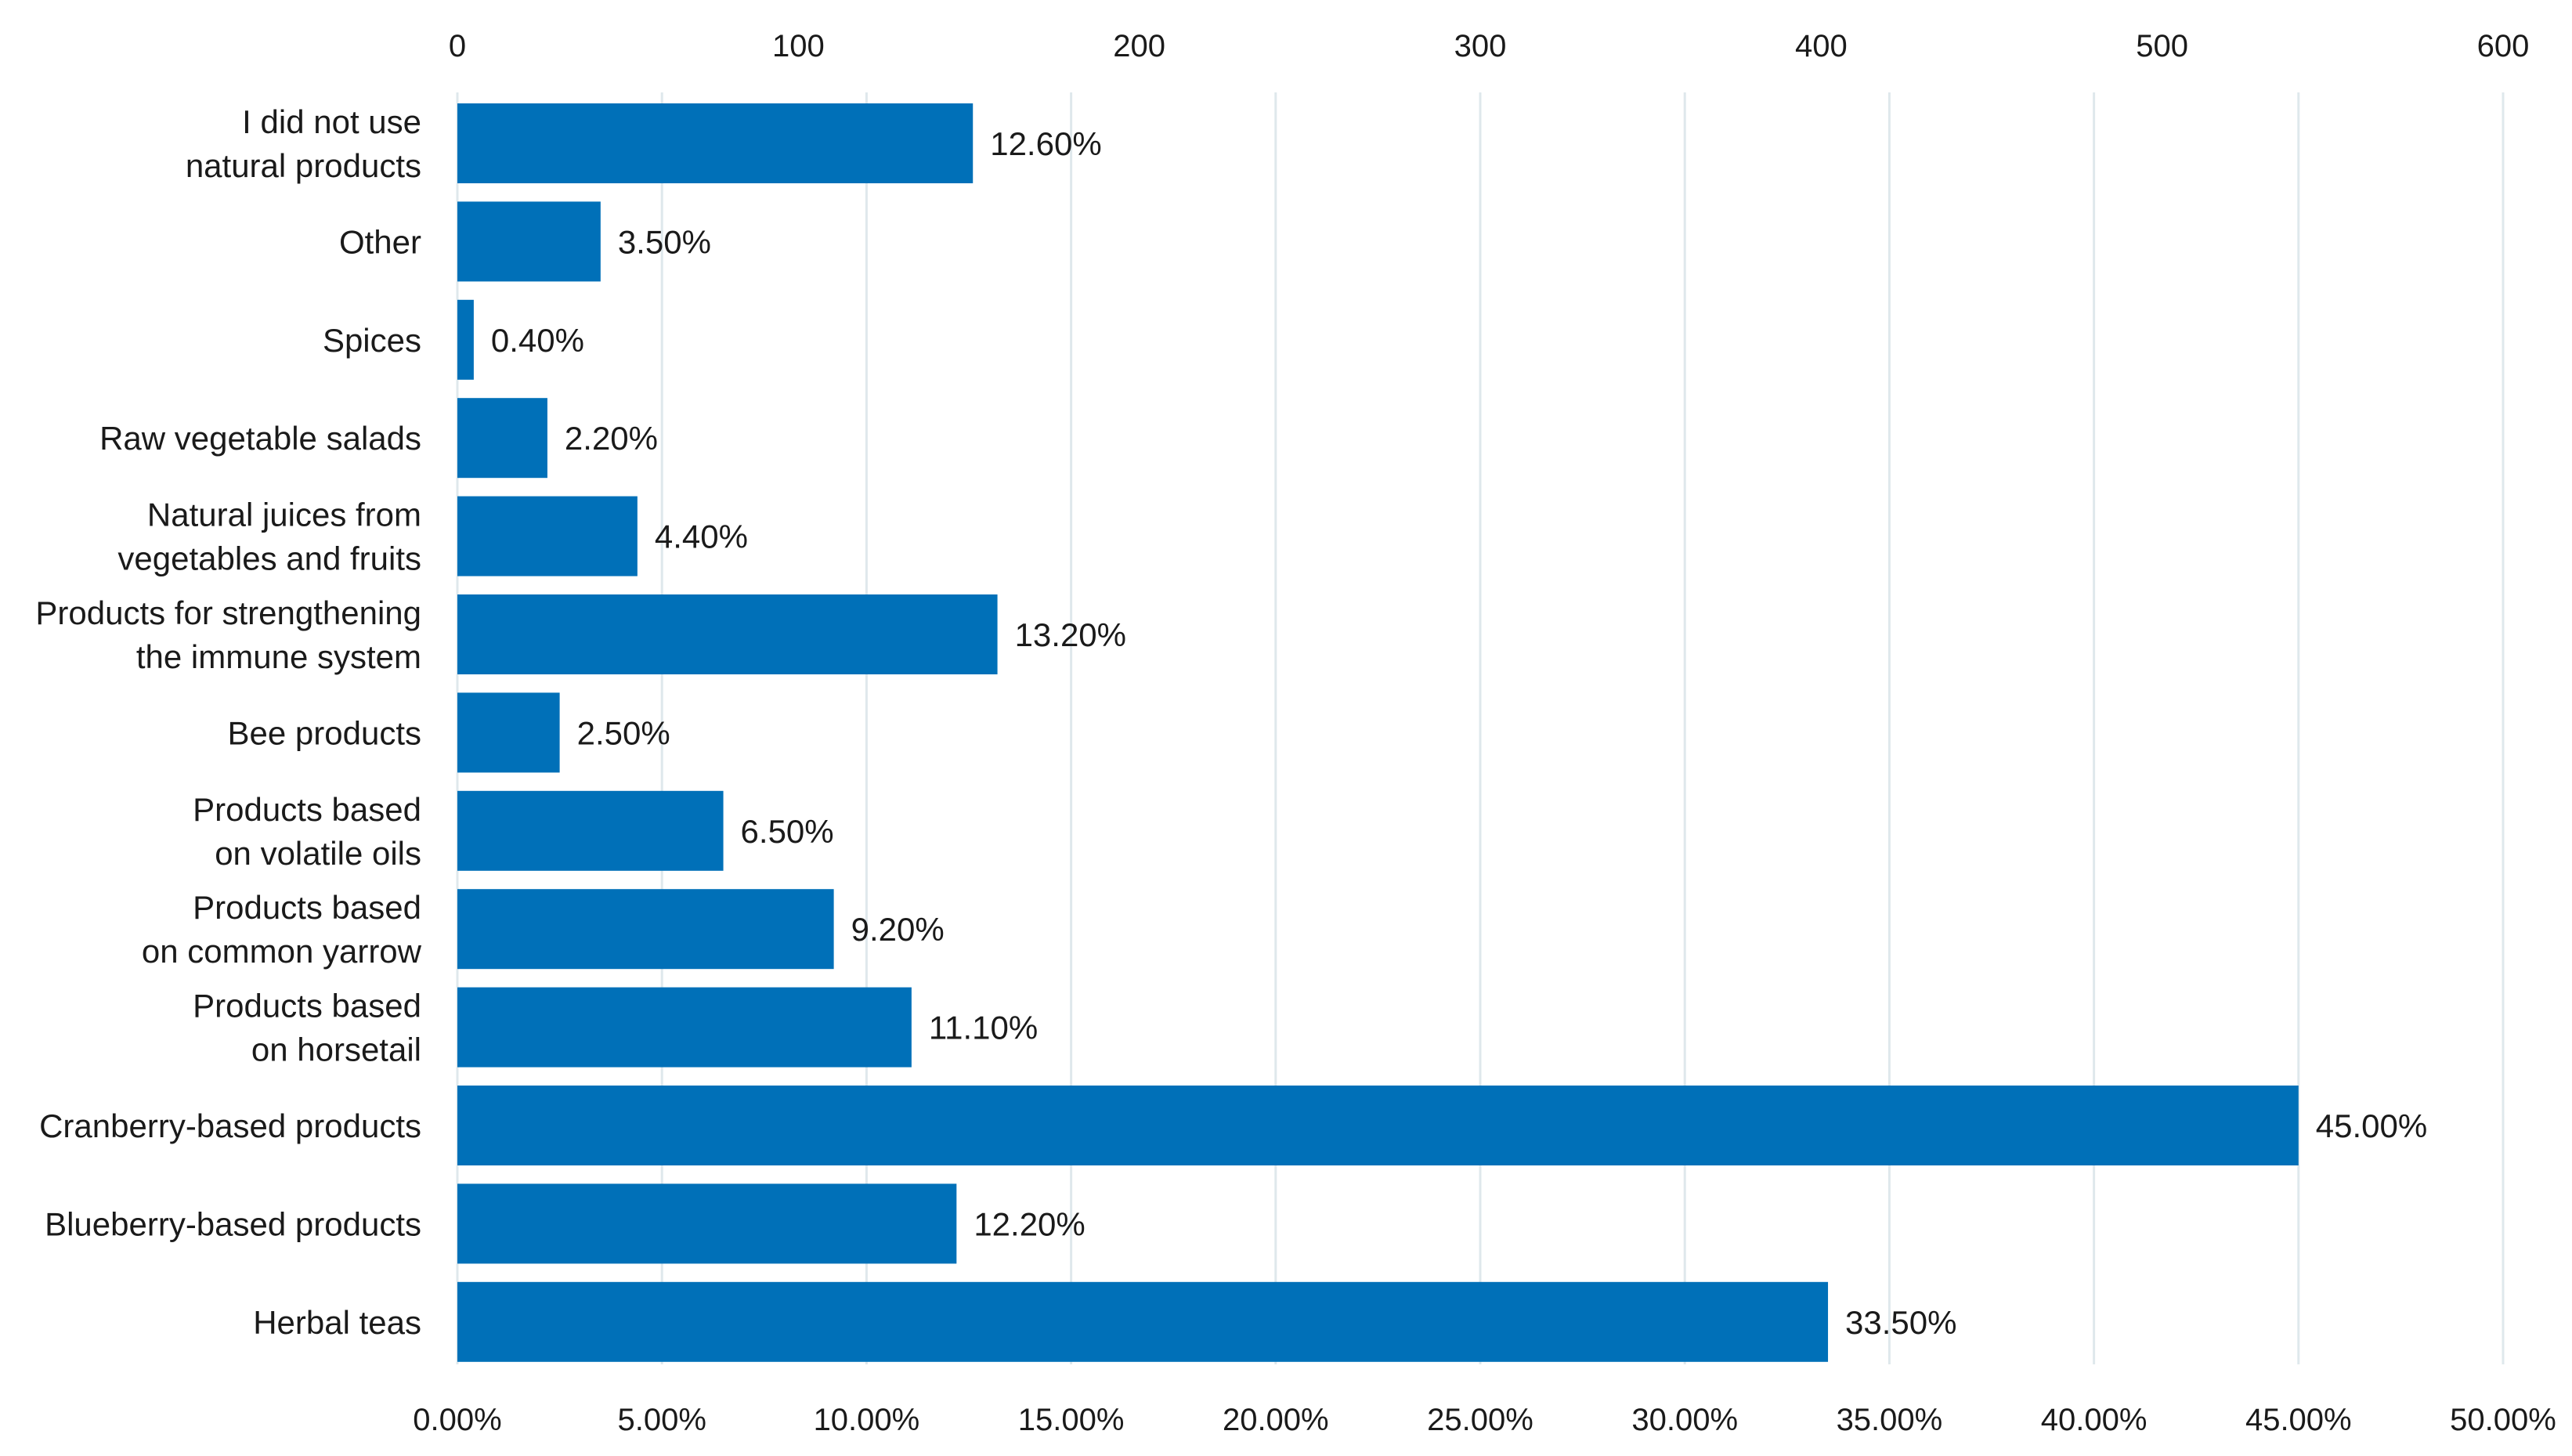 This screenshot has width=2572, height=1456. I want to click on bottom-tick-label: 20.00%, so click(1276, 1420).